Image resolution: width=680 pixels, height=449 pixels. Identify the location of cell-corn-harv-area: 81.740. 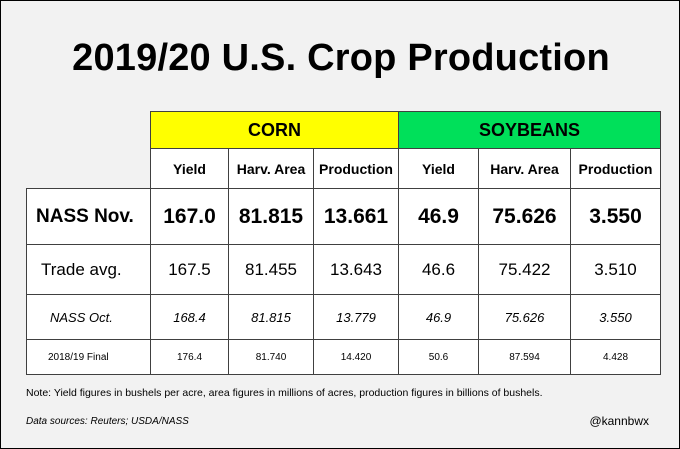
(271, 357).